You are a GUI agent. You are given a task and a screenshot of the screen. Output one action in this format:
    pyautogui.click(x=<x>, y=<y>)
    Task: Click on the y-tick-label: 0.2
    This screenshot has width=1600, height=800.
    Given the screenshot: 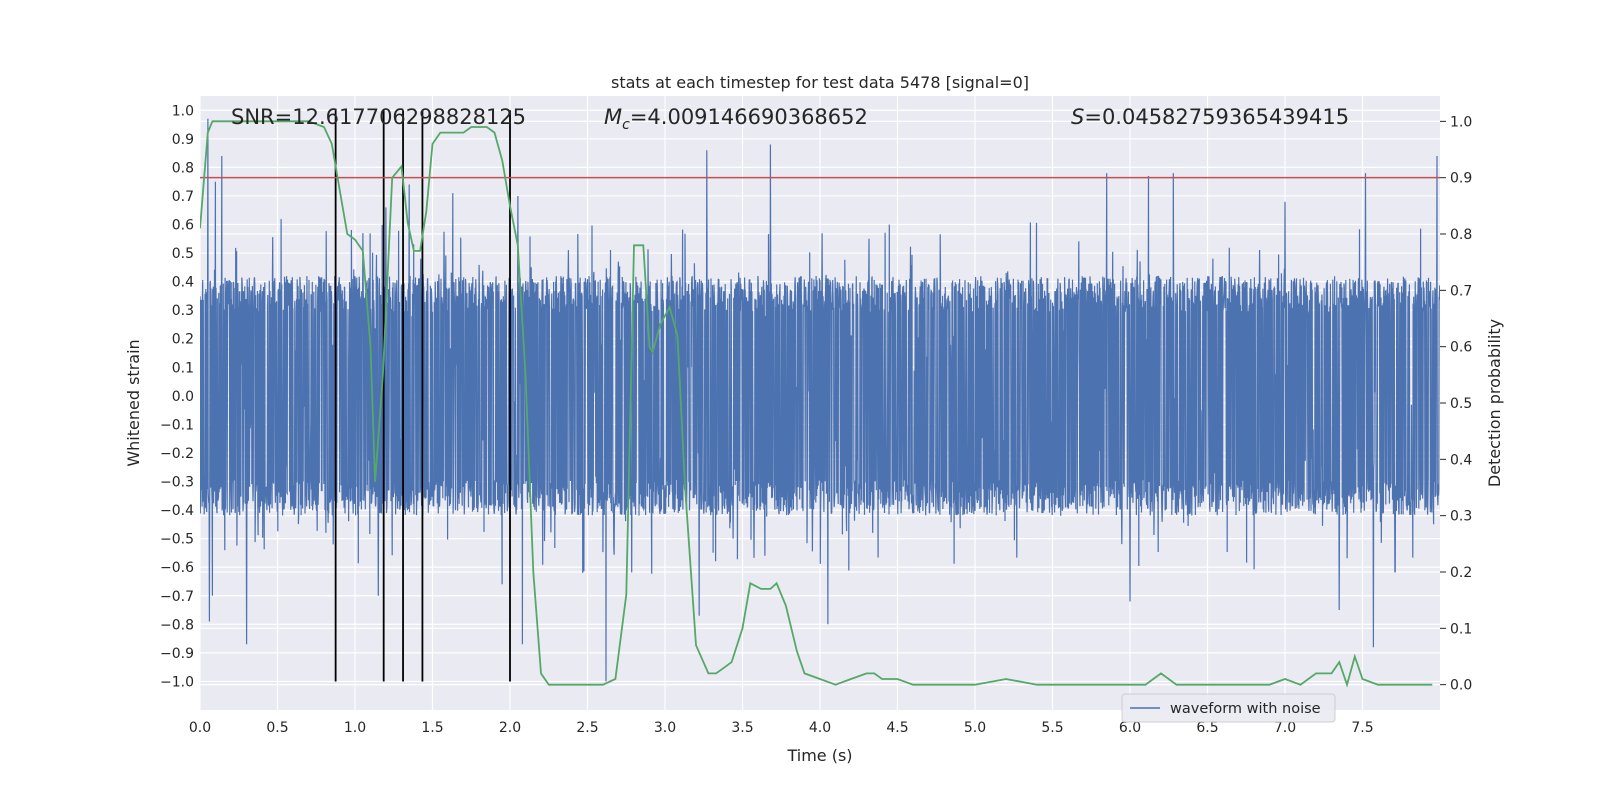 What is the action you would take?
    pyautogui.click(x=183, y=340)
    